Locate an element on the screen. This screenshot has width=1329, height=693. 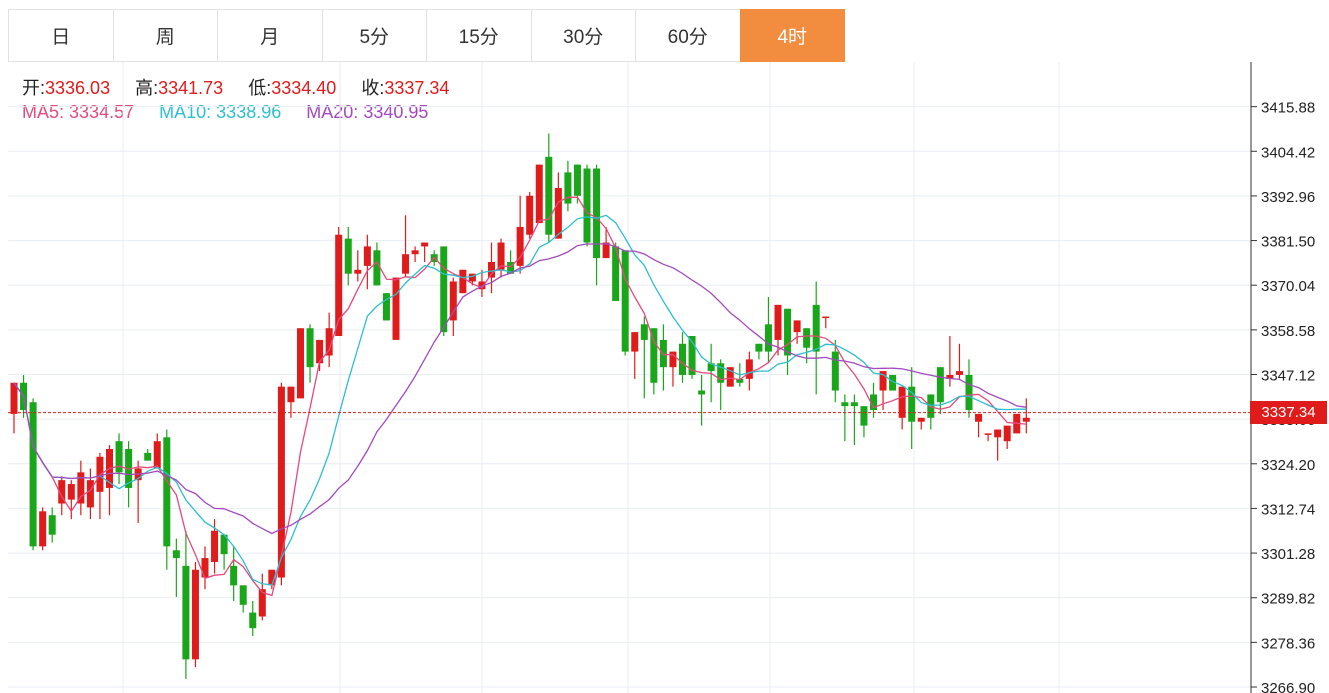
tab-6: 60分 is located at coordinates (688, 35).